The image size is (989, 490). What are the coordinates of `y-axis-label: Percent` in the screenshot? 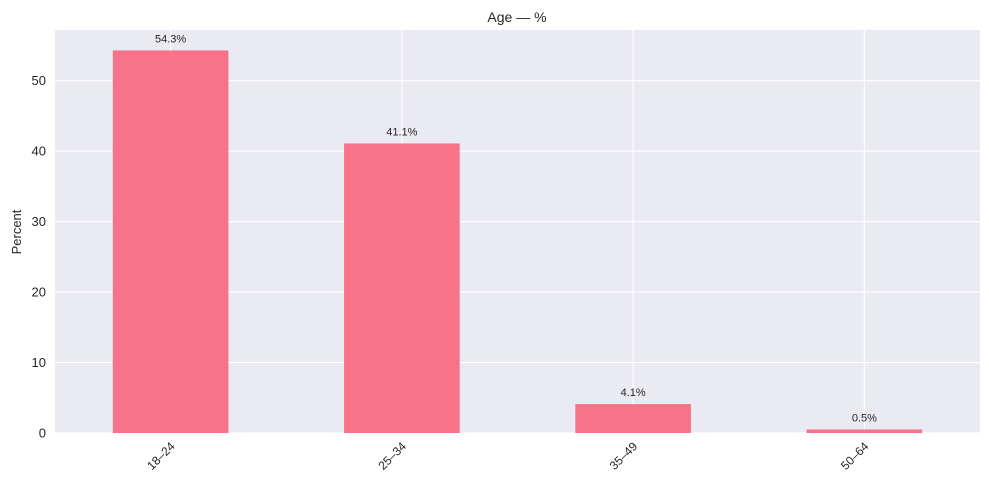 It's located at (16, 231).